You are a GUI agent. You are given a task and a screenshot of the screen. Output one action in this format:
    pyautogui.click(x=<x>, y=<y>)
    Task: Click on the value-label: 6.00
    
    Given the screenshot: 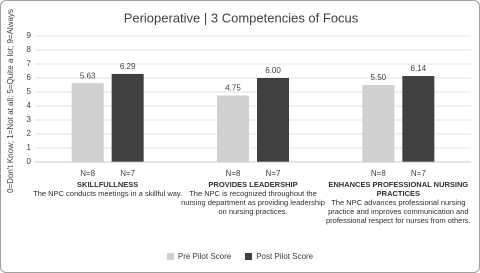 What is the action you would take?
    pyautogui.click(x=273, y=70)
    